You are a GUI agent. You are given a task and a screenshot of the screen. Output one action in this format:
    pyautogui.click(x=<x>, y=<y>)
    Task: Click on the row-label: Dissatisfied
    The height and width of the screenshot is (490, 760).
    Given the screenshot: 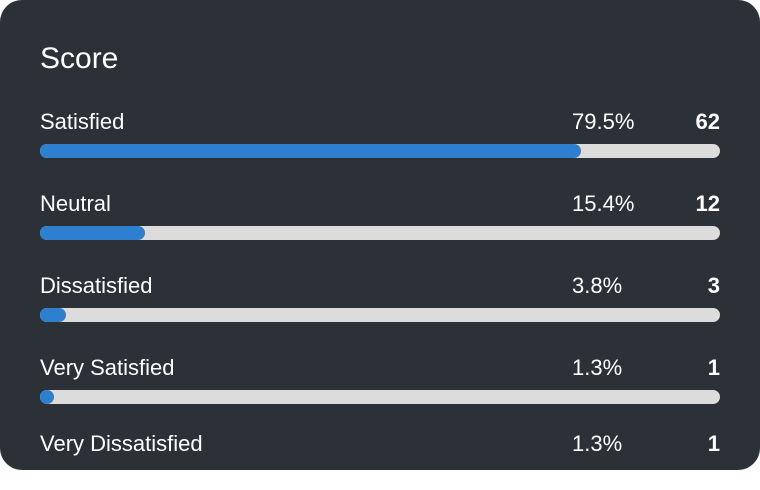 What is the action you would take?
    pyautogui.click(x=96, y=285)
    